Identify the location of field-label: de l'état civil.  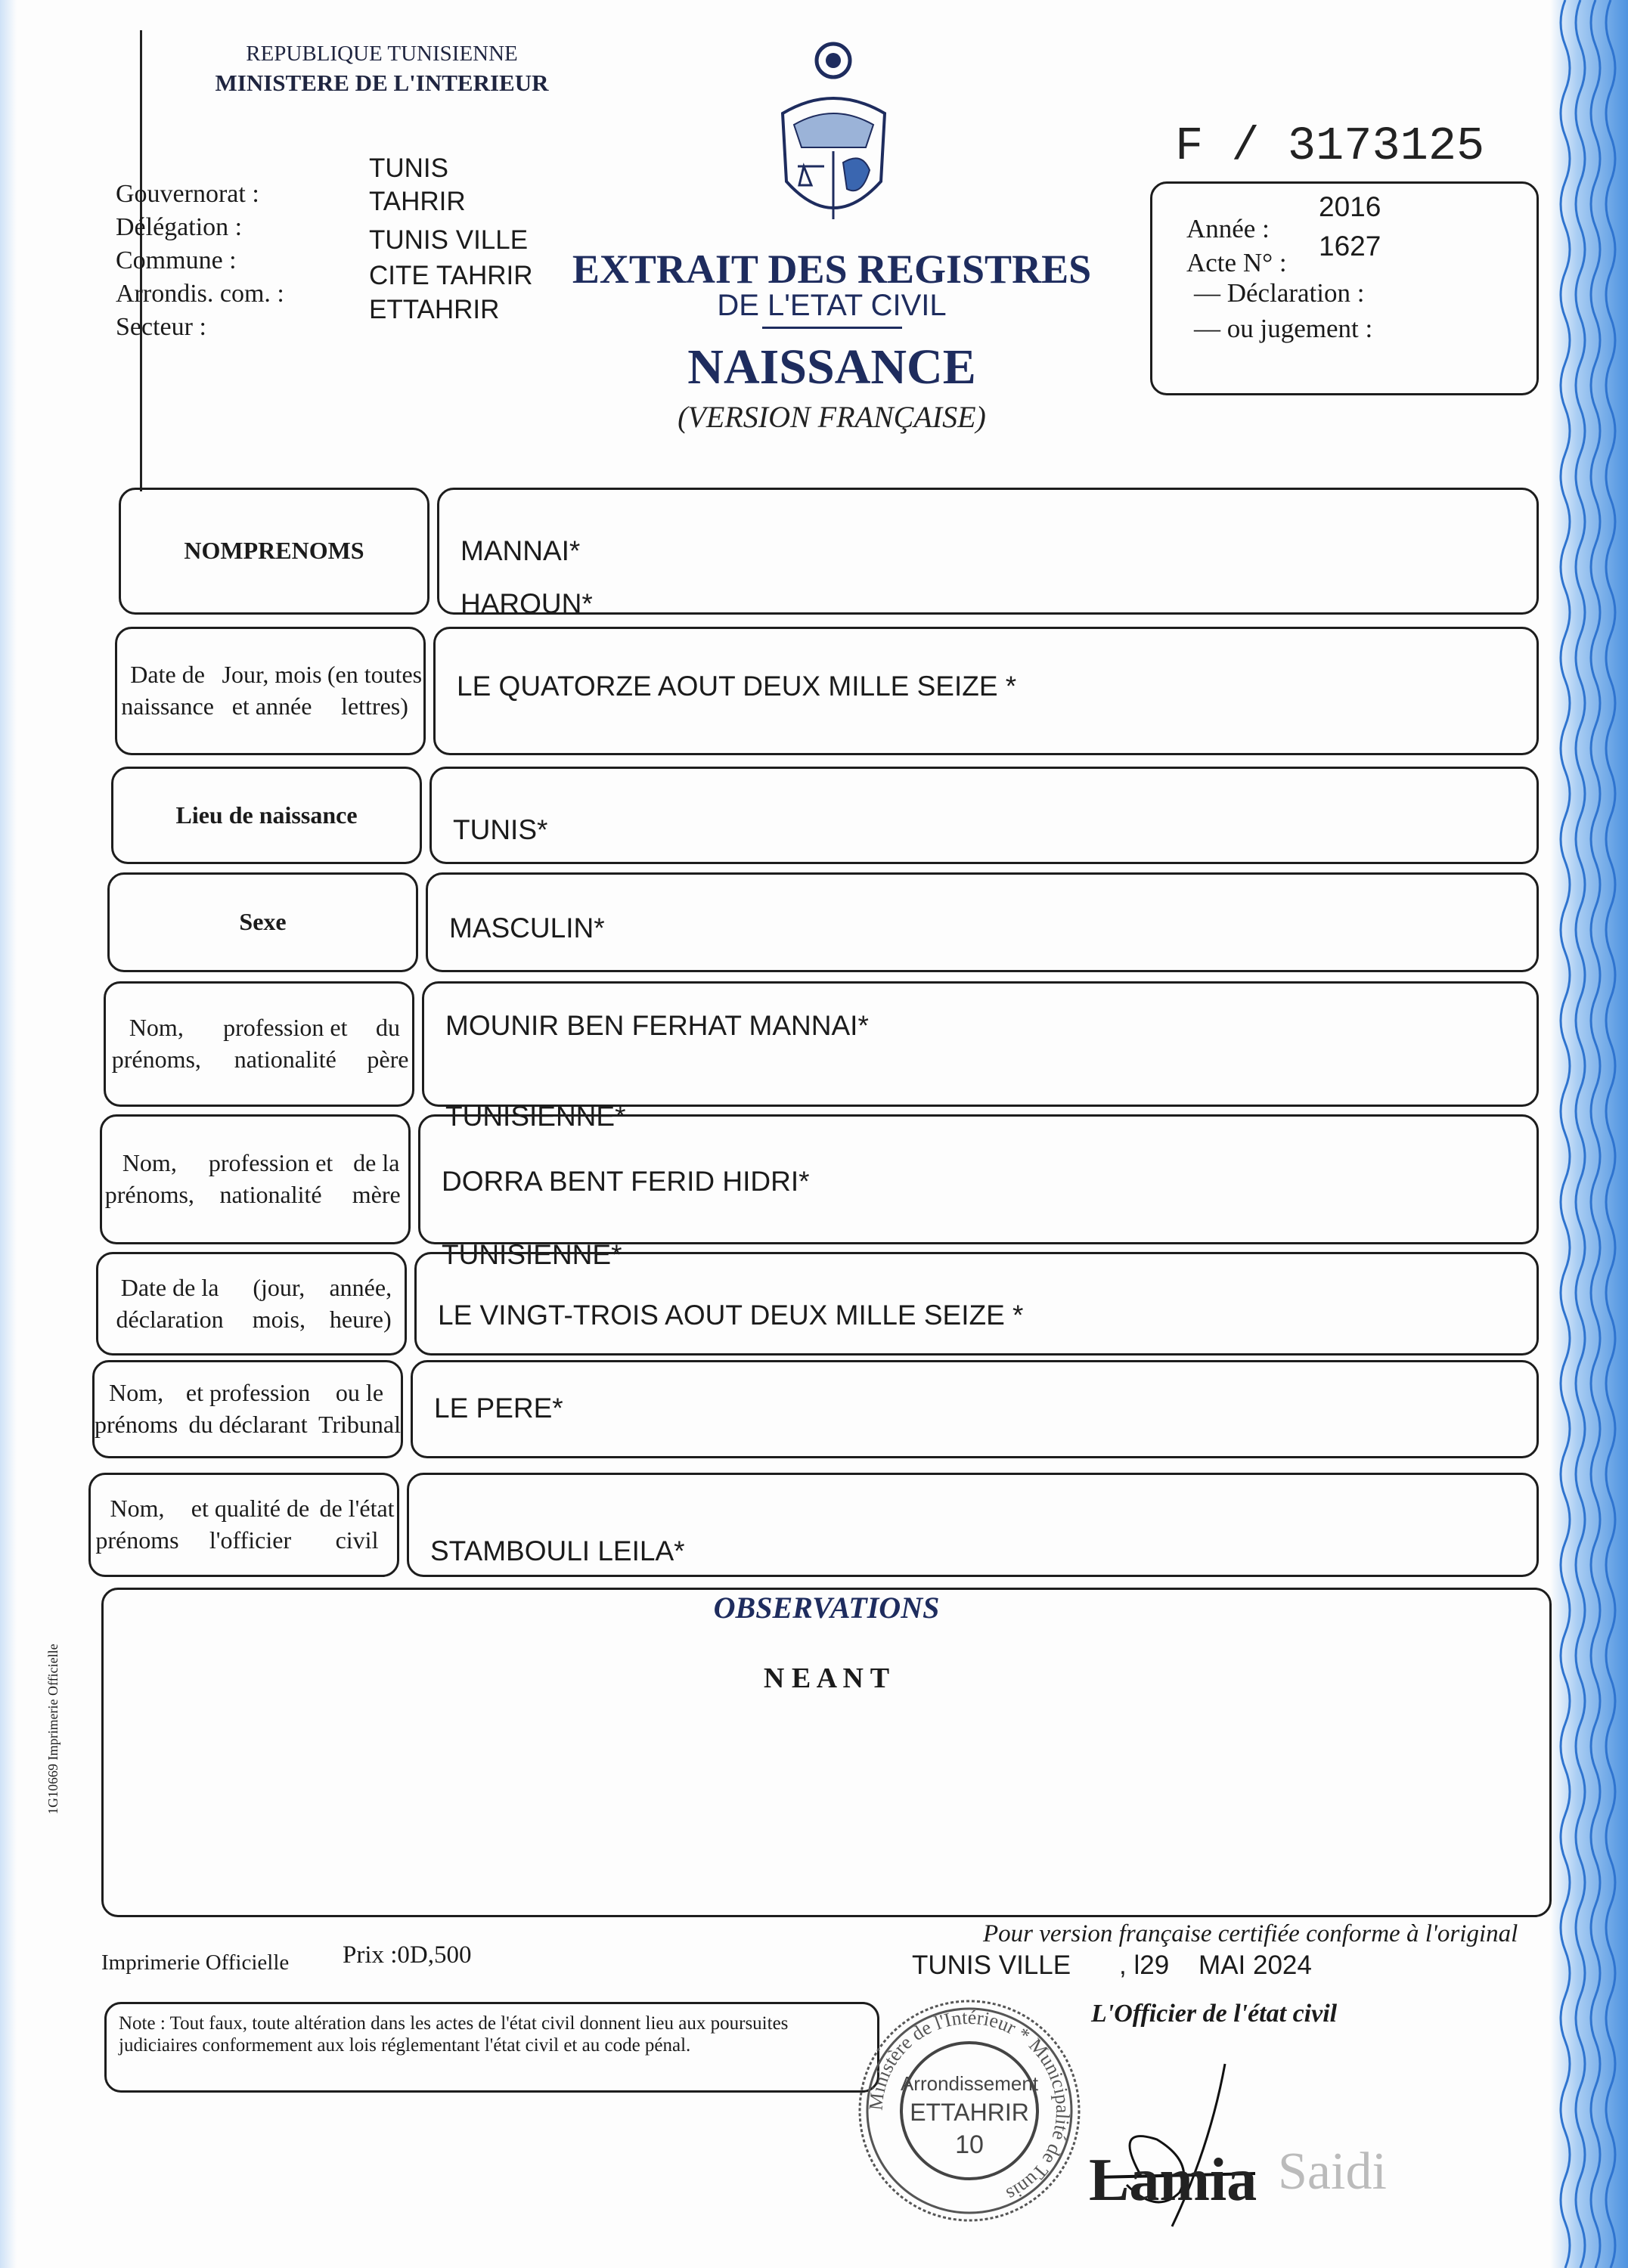
(357, 1524).